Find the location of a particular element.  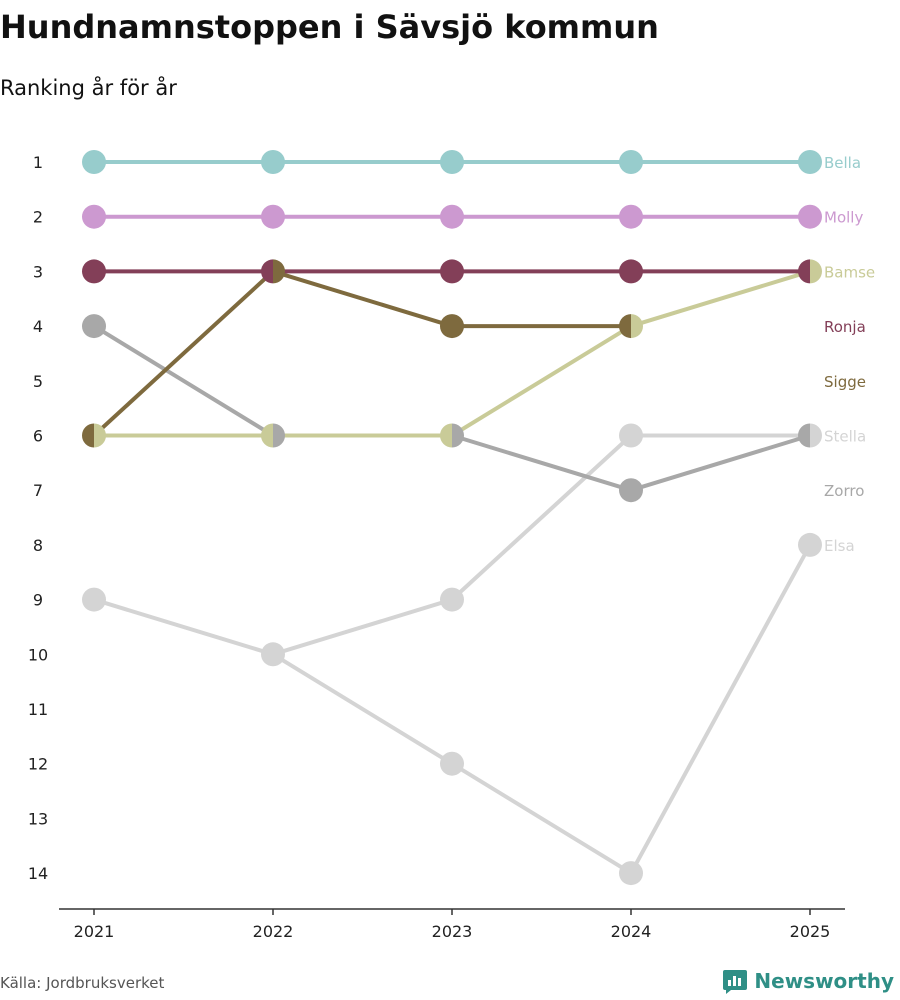

y-tick-label: 7 is located at coordinates (38, 490).